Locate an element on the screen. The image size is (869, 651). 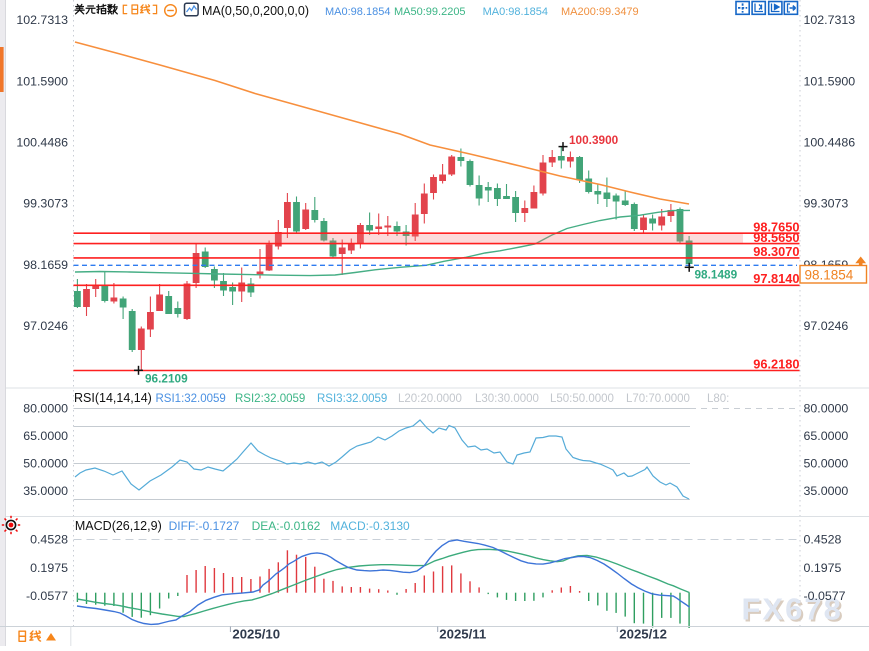
svg-text: MACD:-0.3130 is located at coordinates (370, 526).